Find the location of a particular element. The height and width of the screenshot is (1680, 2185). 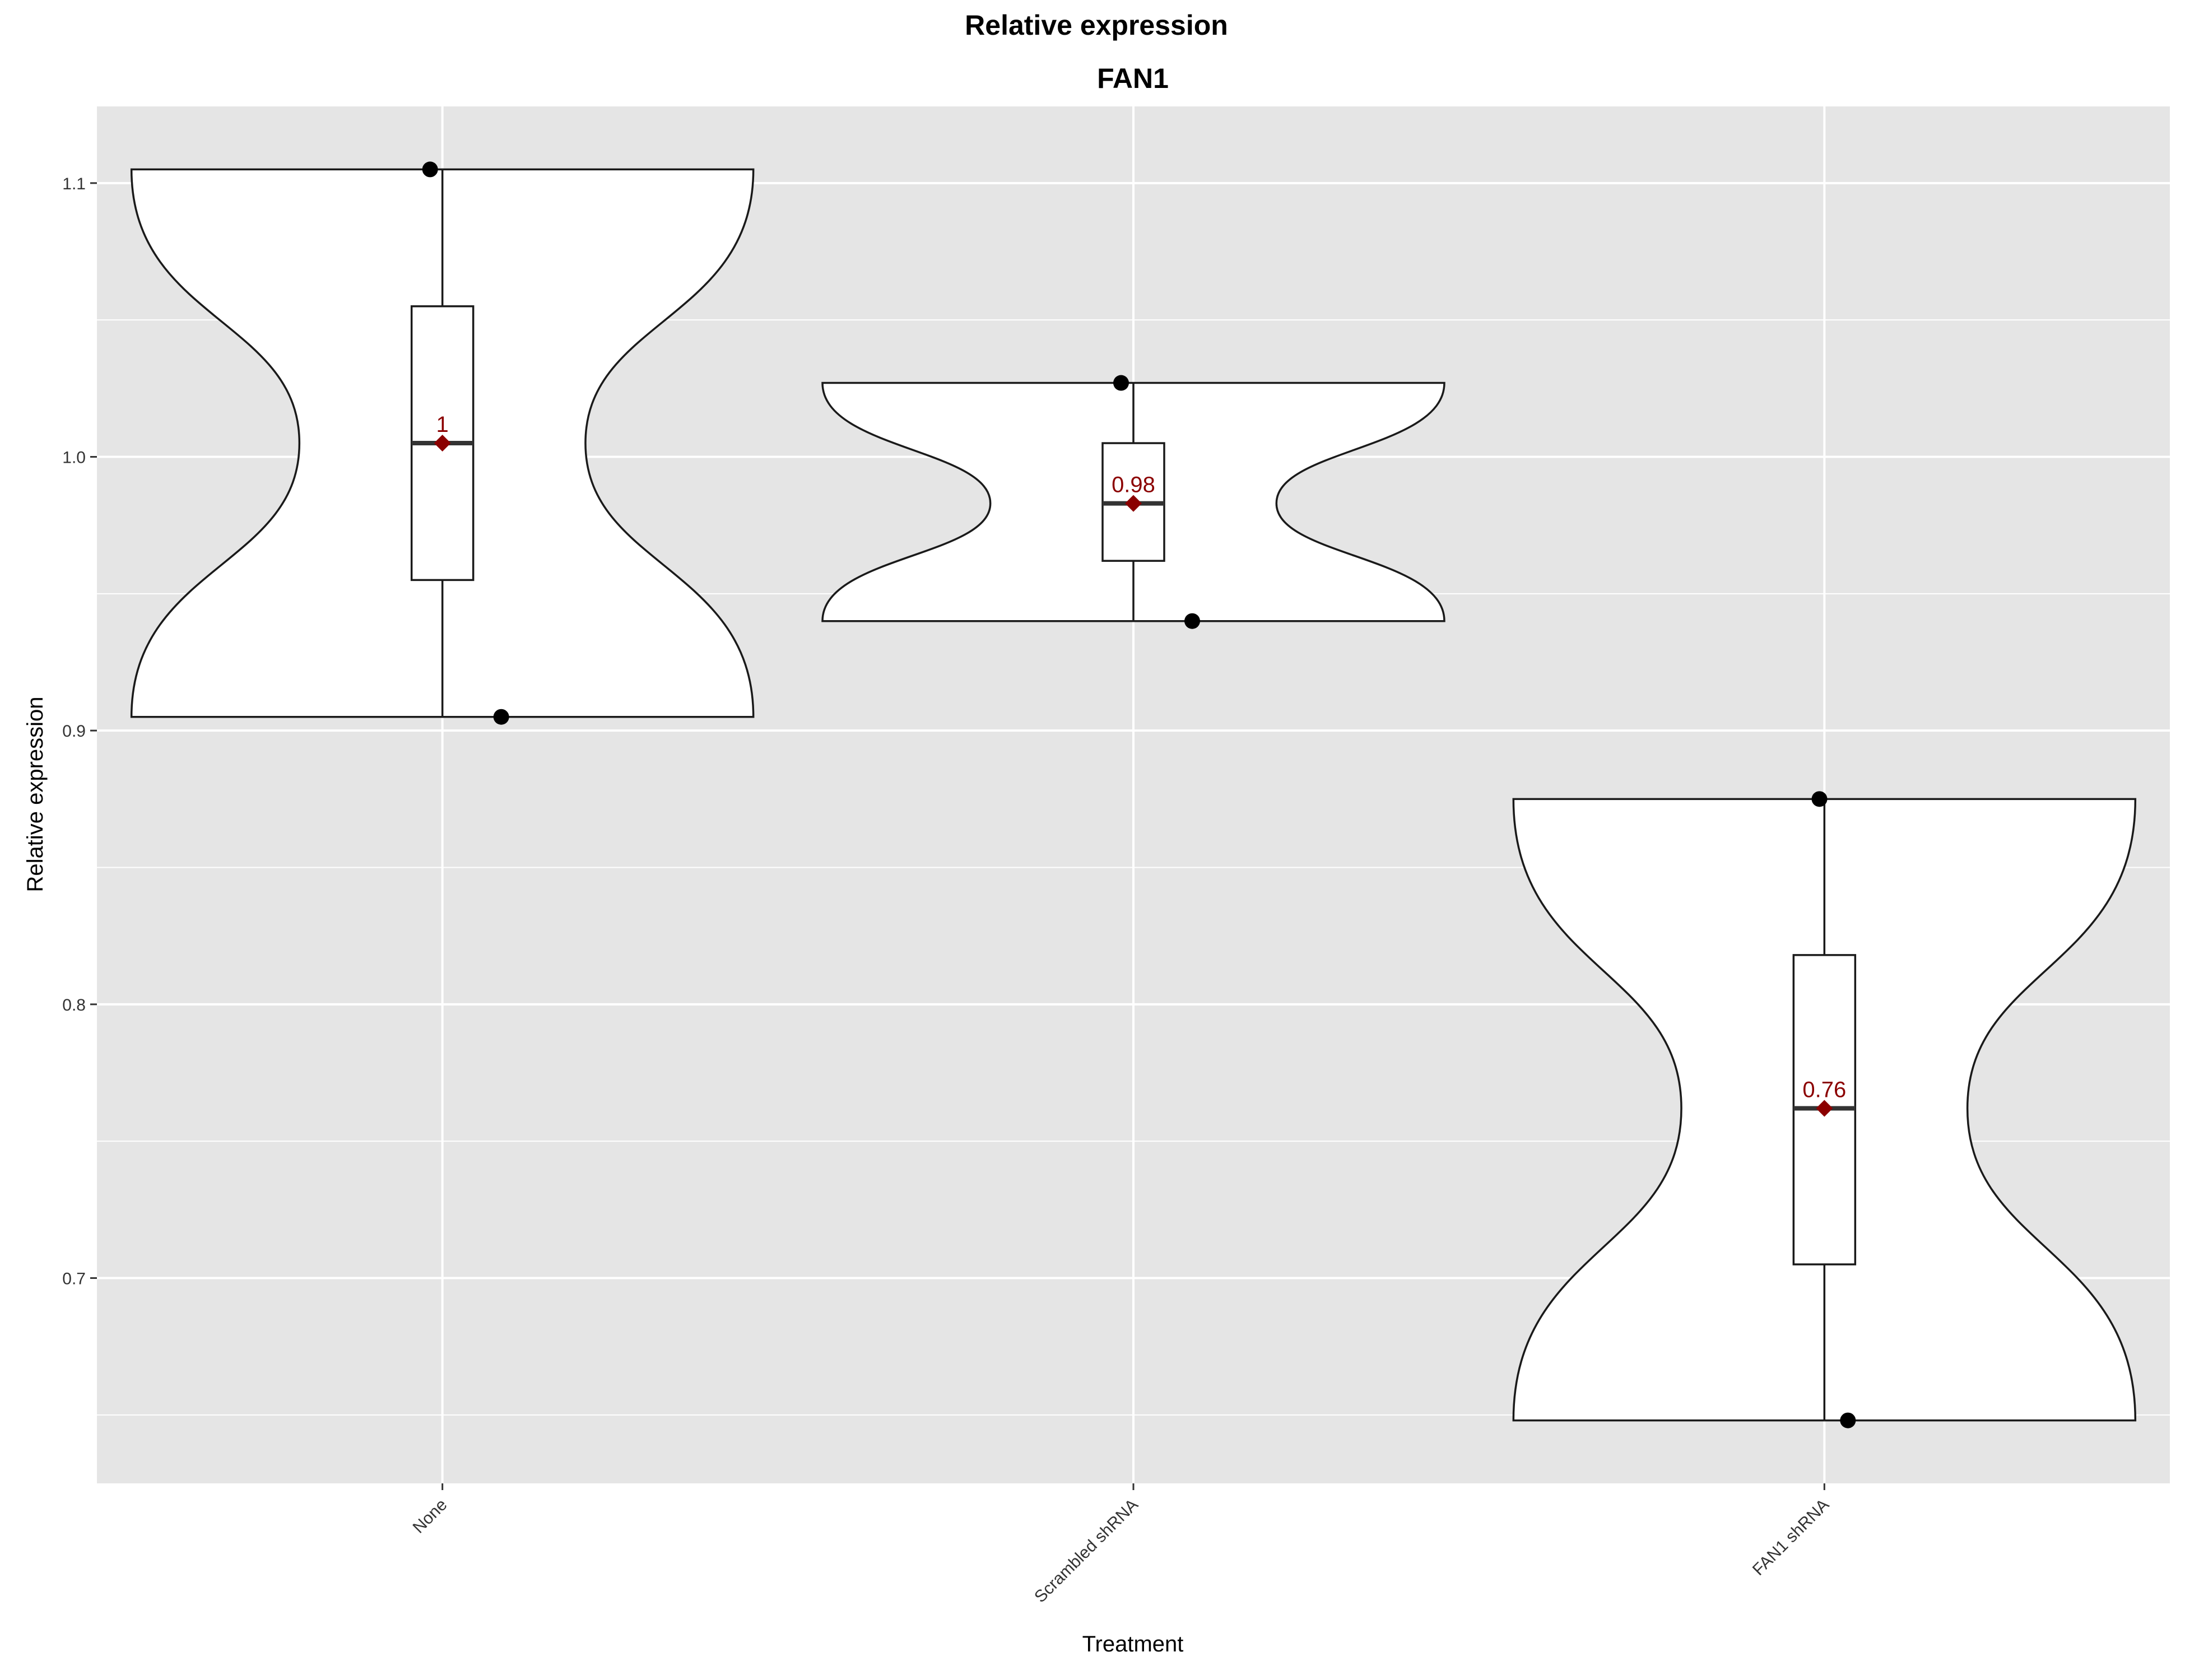

y-axis-title: Relative expression is located at coordinates (35, 794).